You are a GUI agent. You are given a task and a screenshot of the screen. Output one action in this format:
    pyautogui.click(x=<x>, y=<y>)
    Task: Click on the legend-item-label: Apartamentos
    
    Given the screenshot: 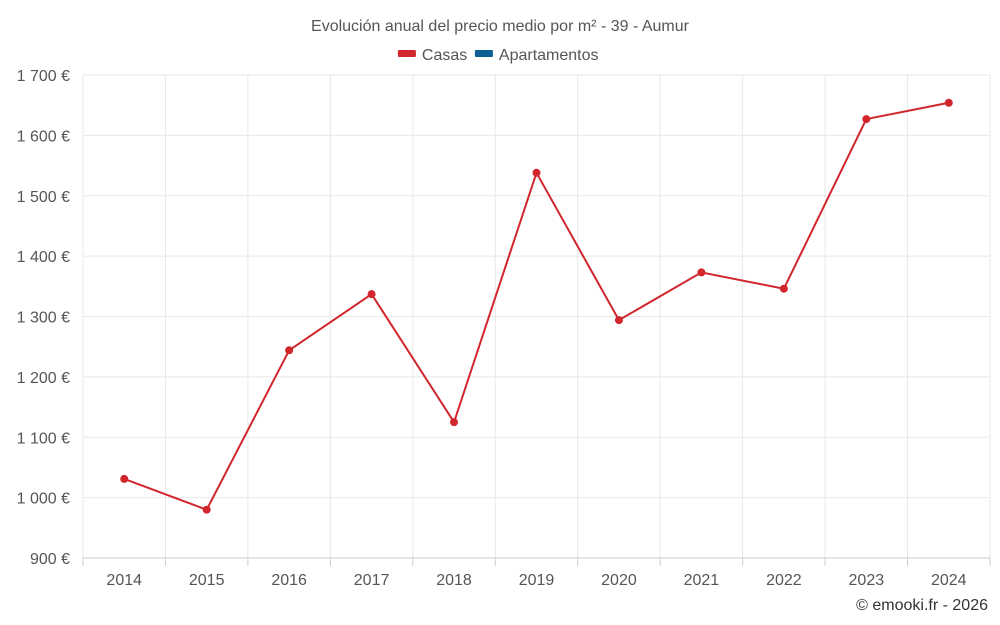 What is the action you would take?
    pyautogui.click(x=549, y=55)
    